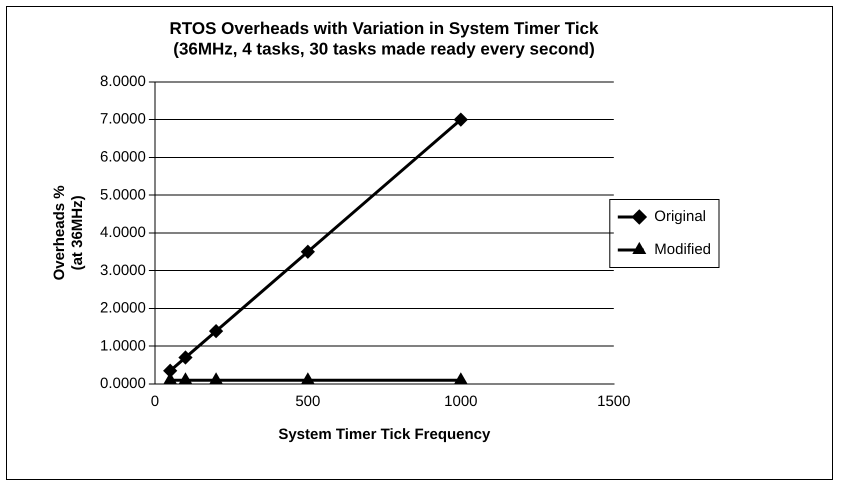  I want to click on x-tick-label: 0, so click(155, 401).